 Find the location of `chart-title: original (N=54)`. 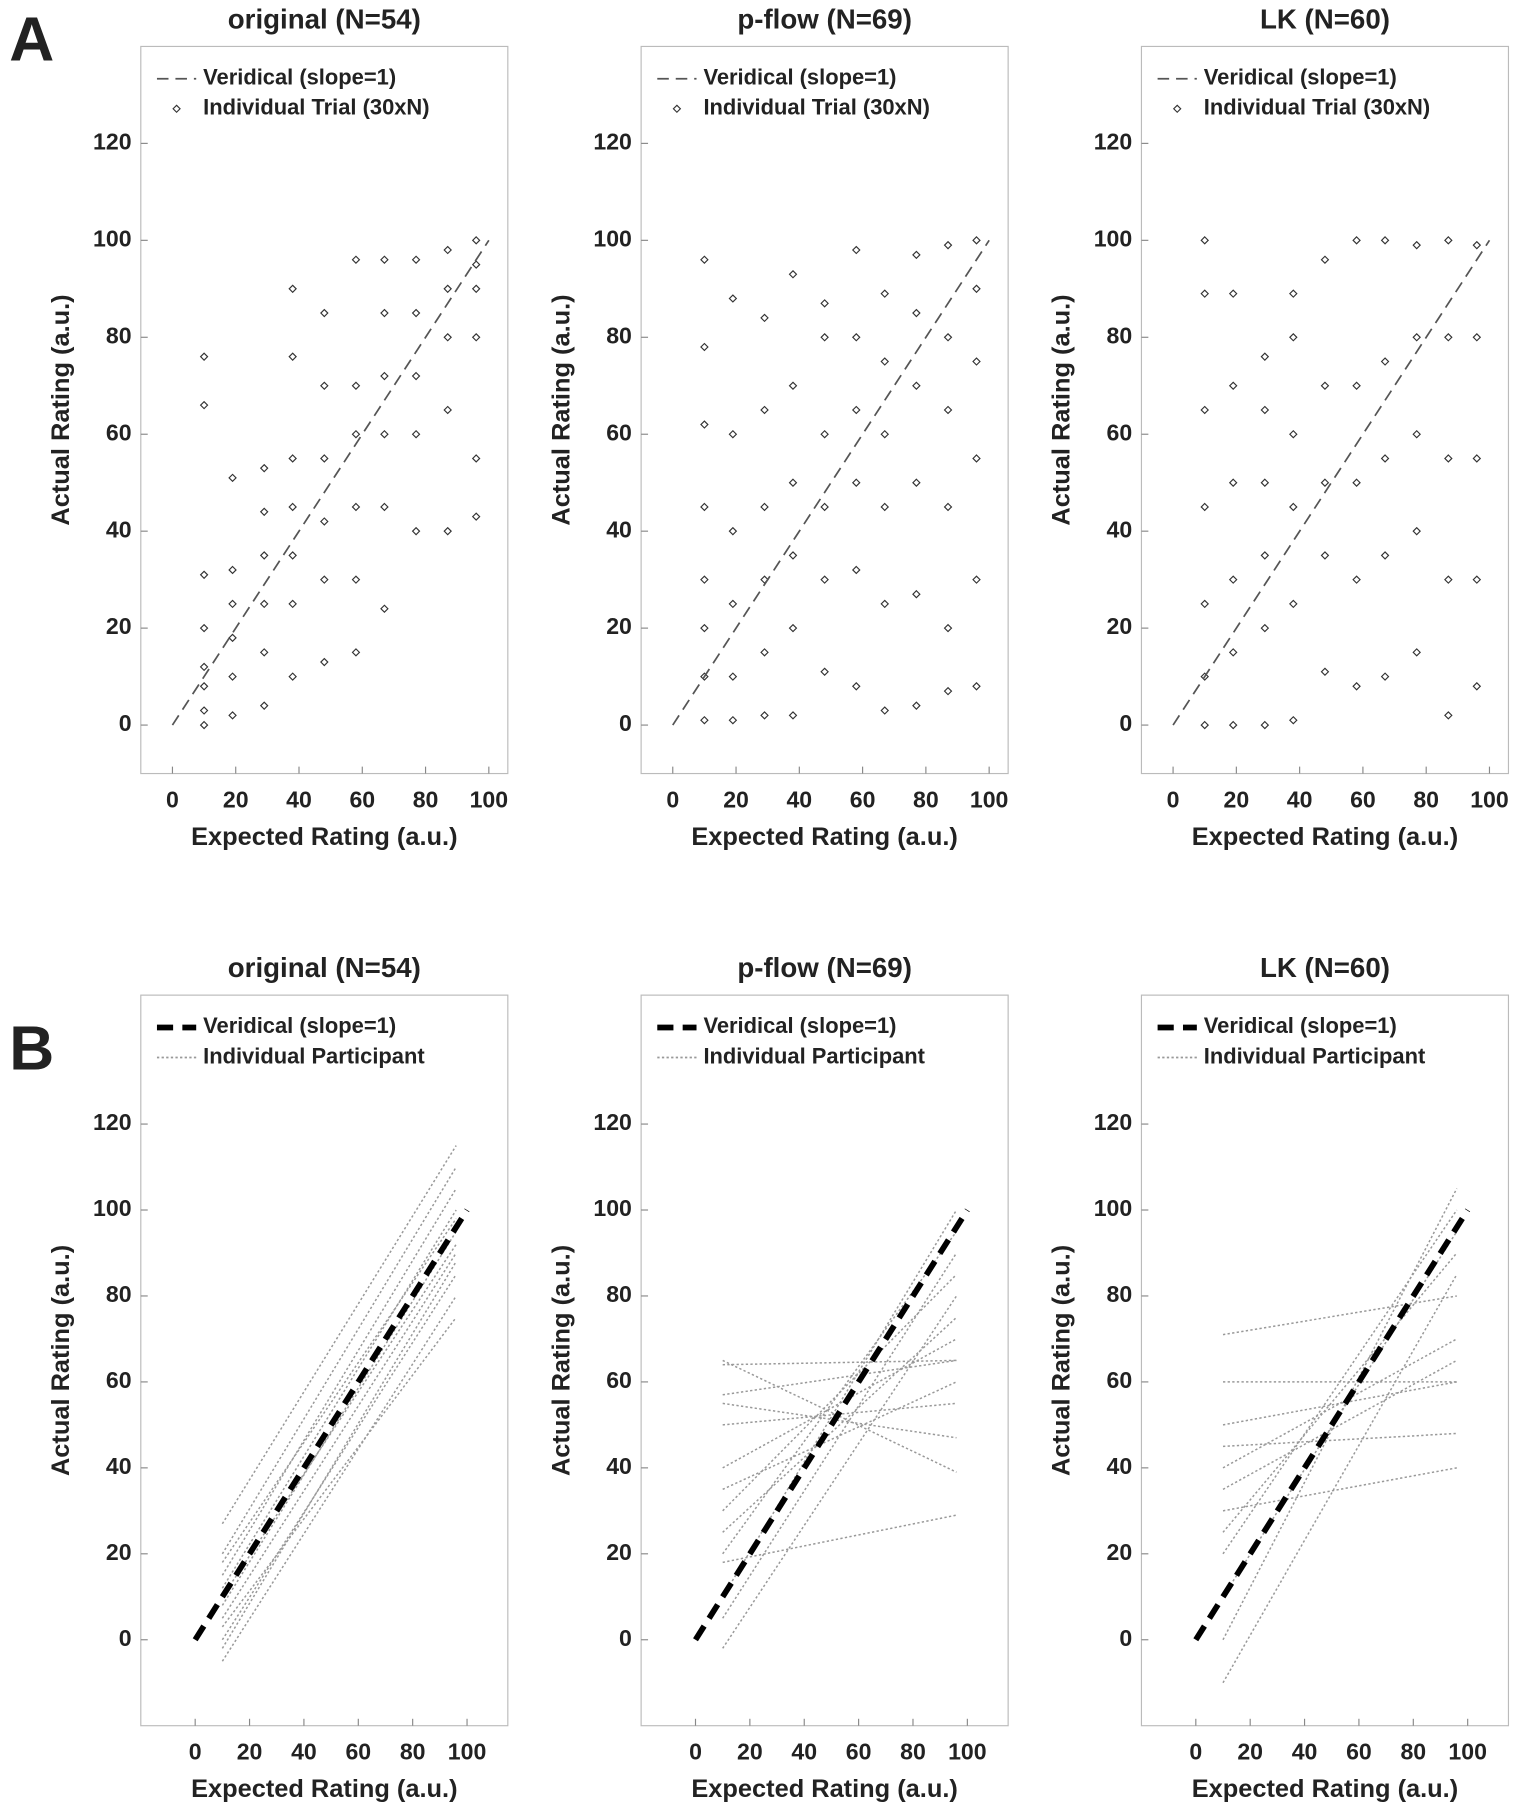

chart-title: original (N=54) is located at coordinates (324, 18).